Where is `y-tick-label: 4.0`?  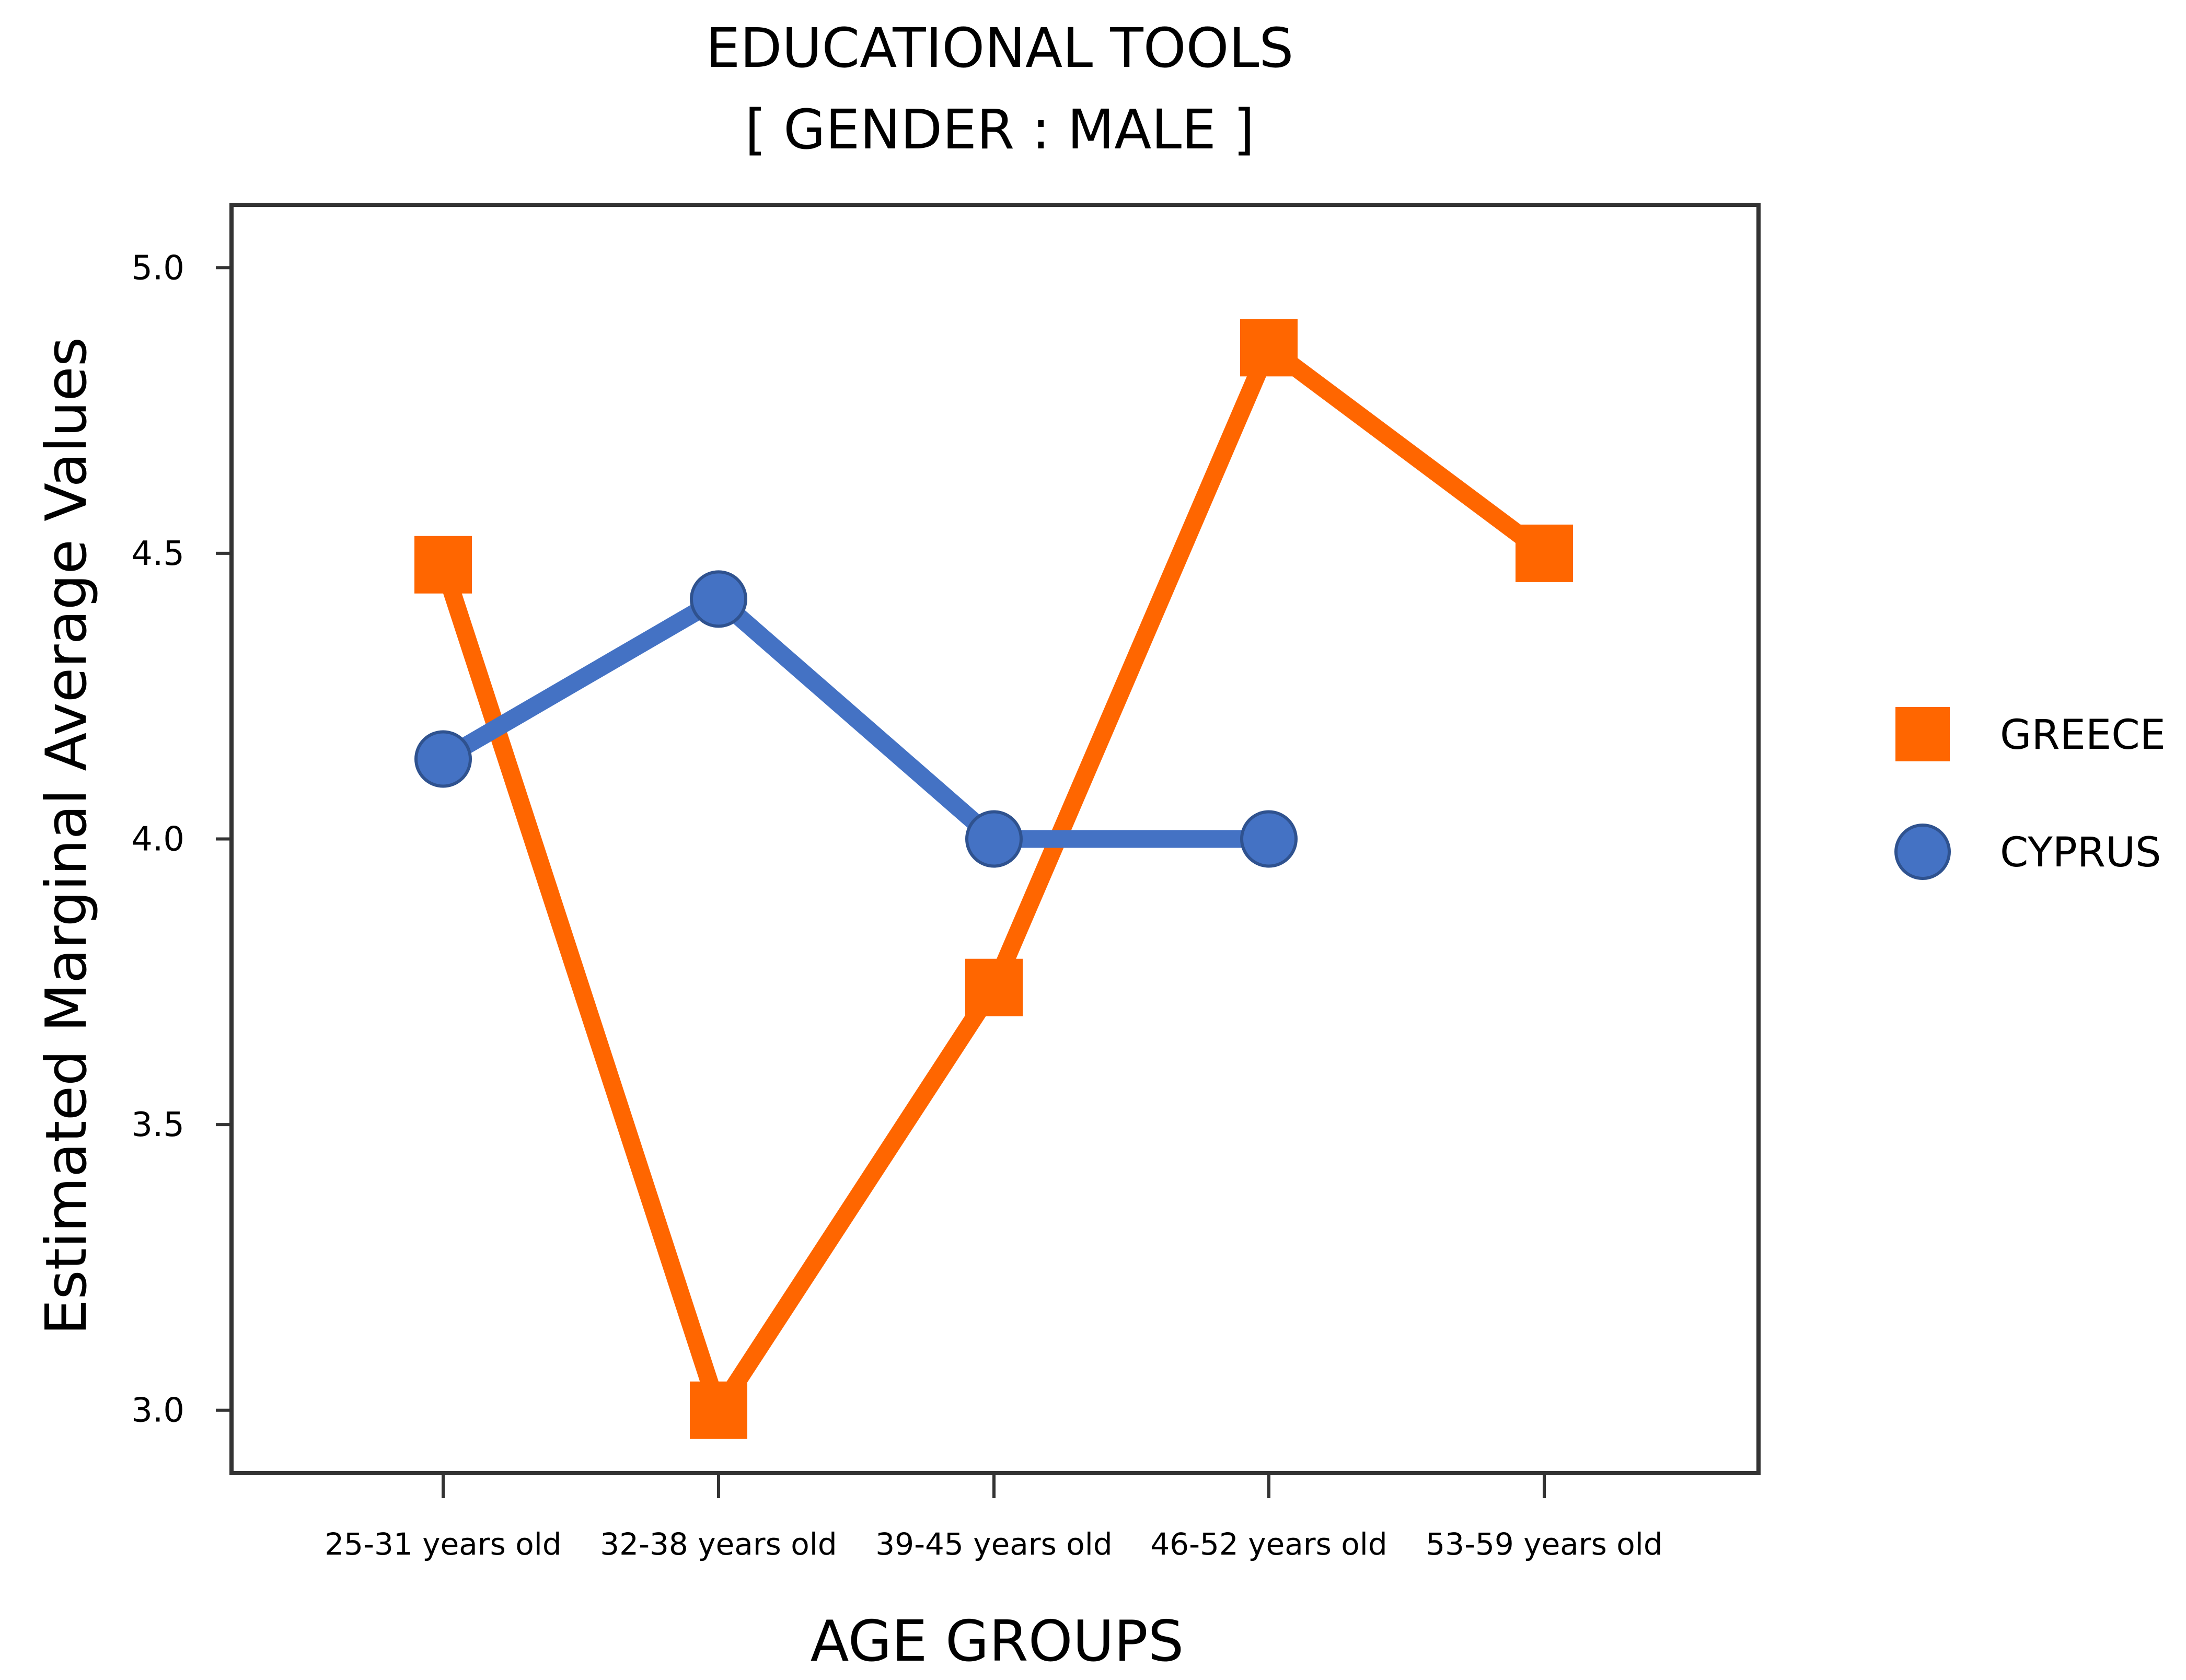
y-tick-label: 4.0 is located at coordinates (157, 840).